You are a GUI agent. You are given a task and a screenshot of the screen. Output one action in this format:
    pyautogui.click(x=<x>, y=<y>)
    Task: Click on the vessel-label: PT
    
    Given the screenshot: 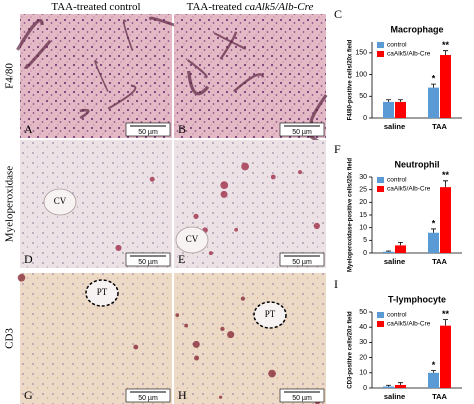 What is the action you would take?
    pyautogui.click(x=102, y=292)
    